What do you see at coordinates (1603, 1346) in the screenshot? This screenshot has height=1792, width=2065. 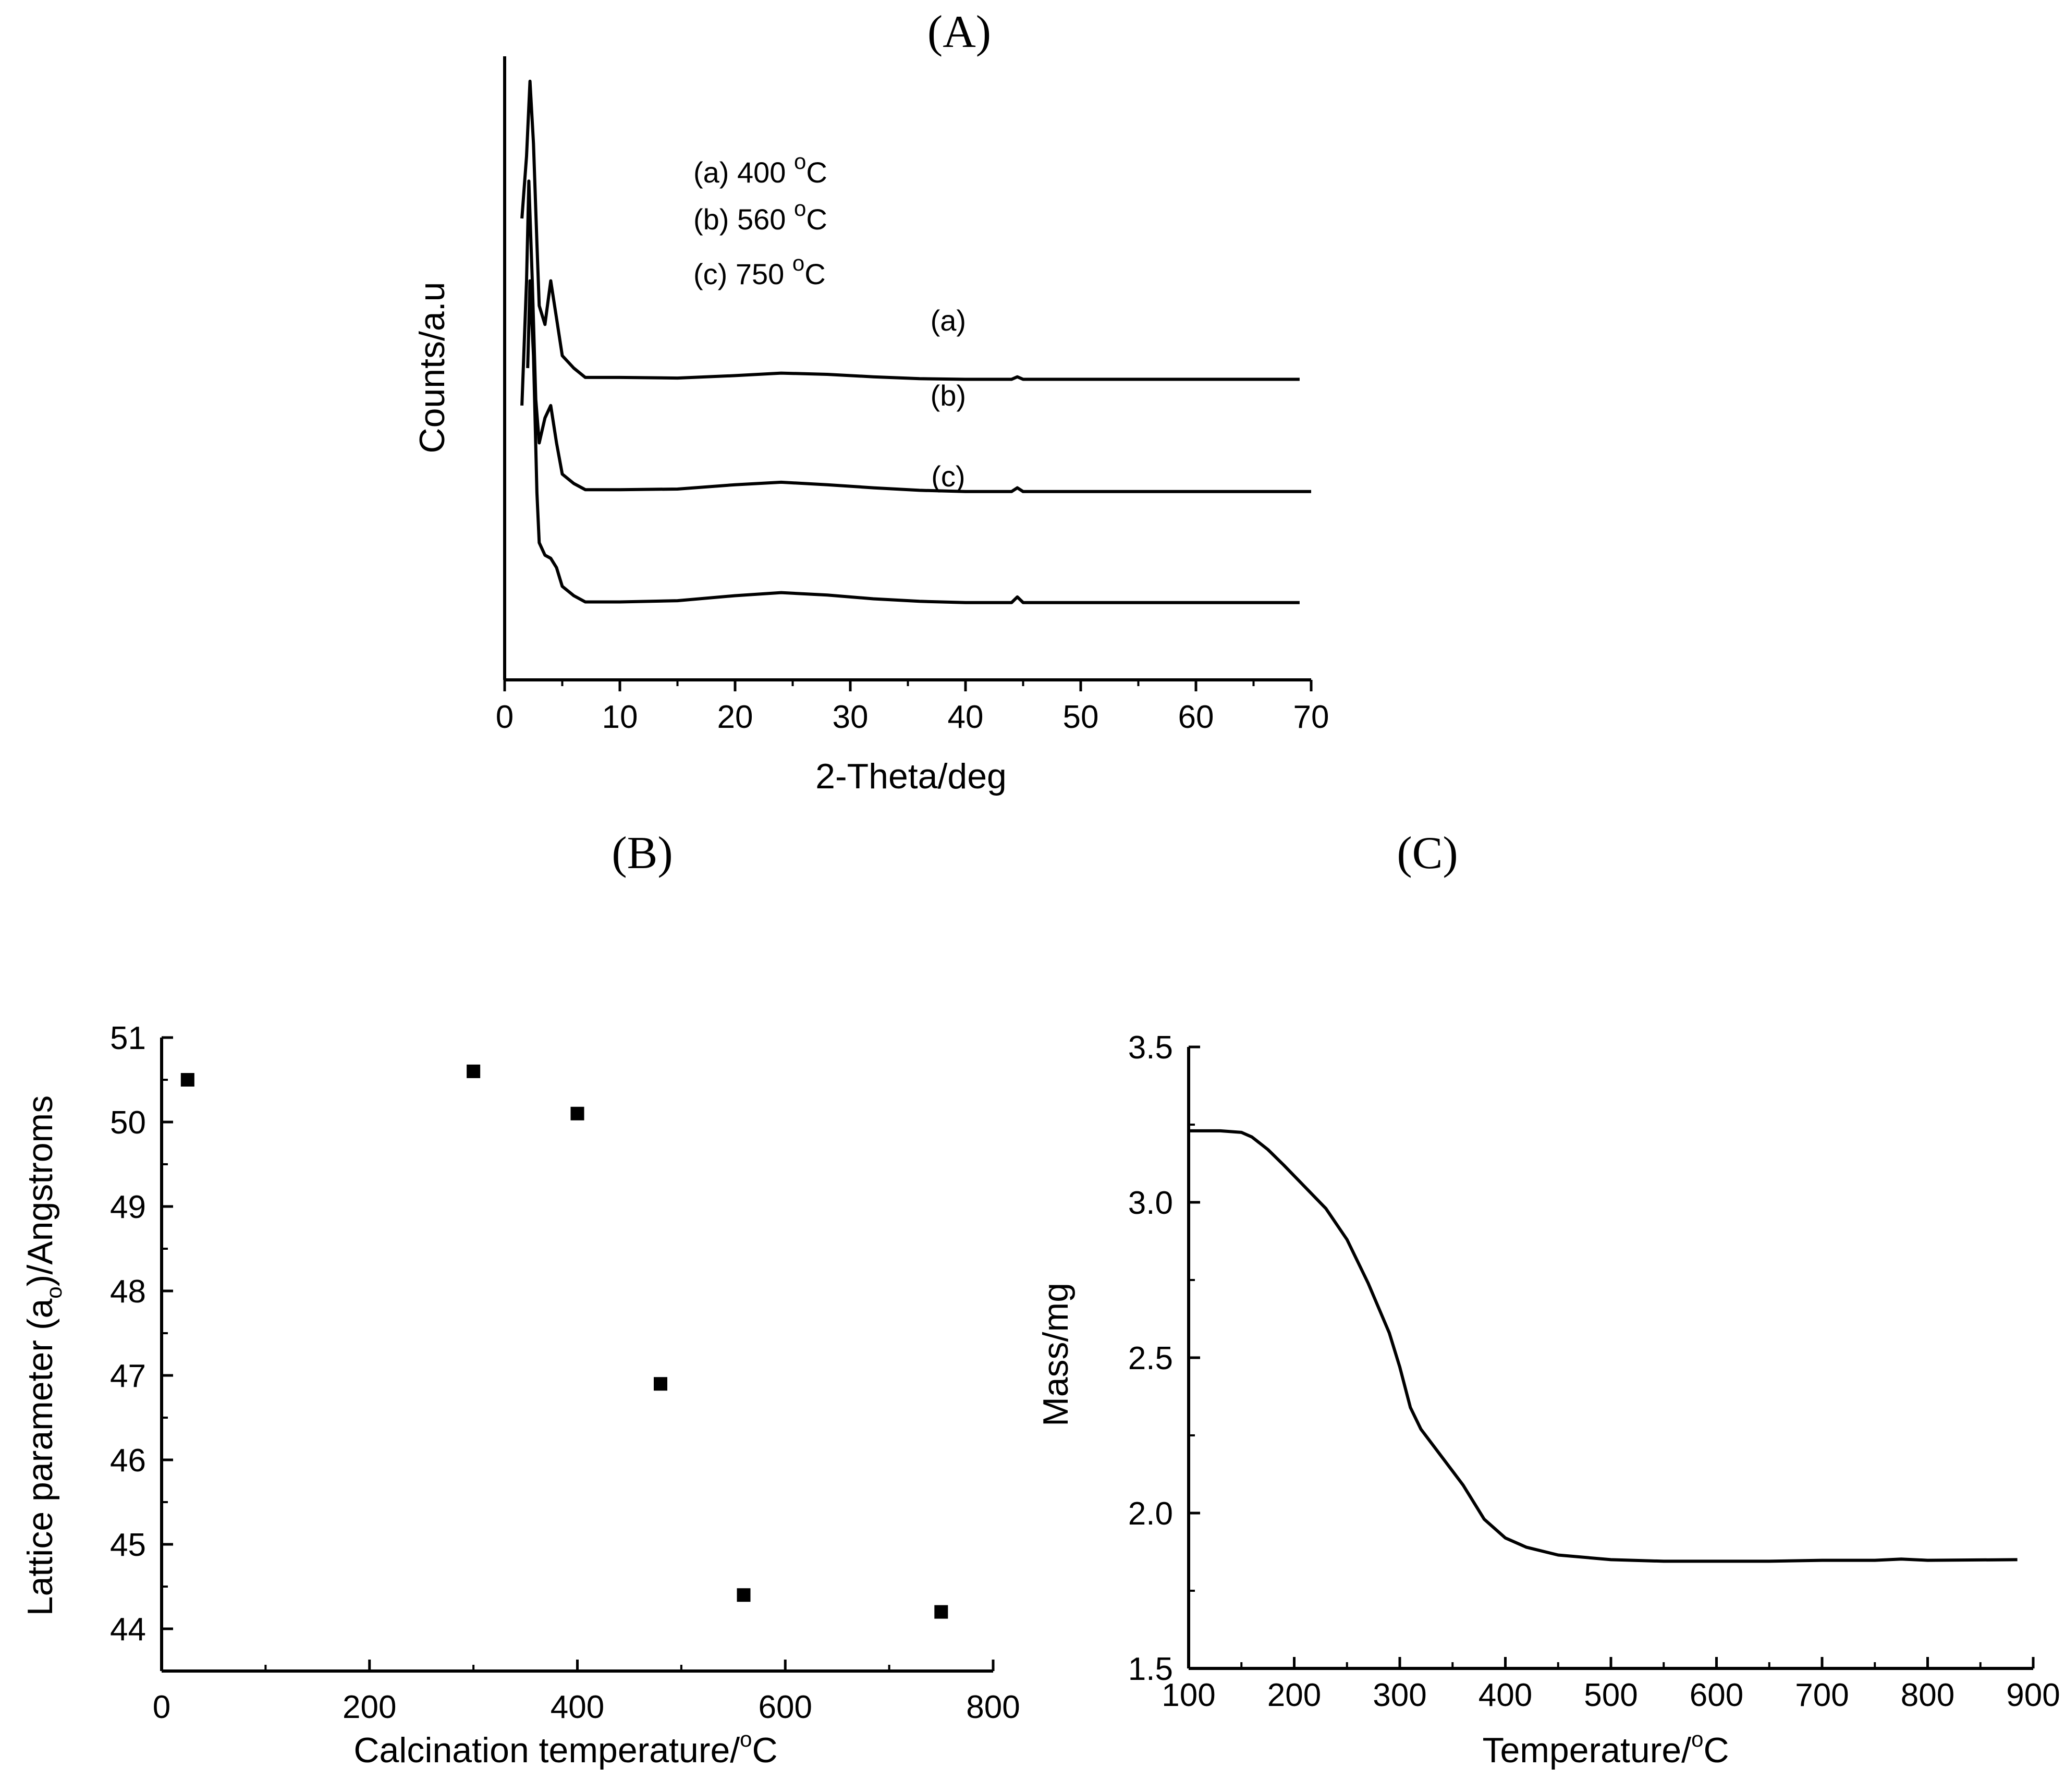 I see `mass-curve` at bounding box center [1603, 1346].